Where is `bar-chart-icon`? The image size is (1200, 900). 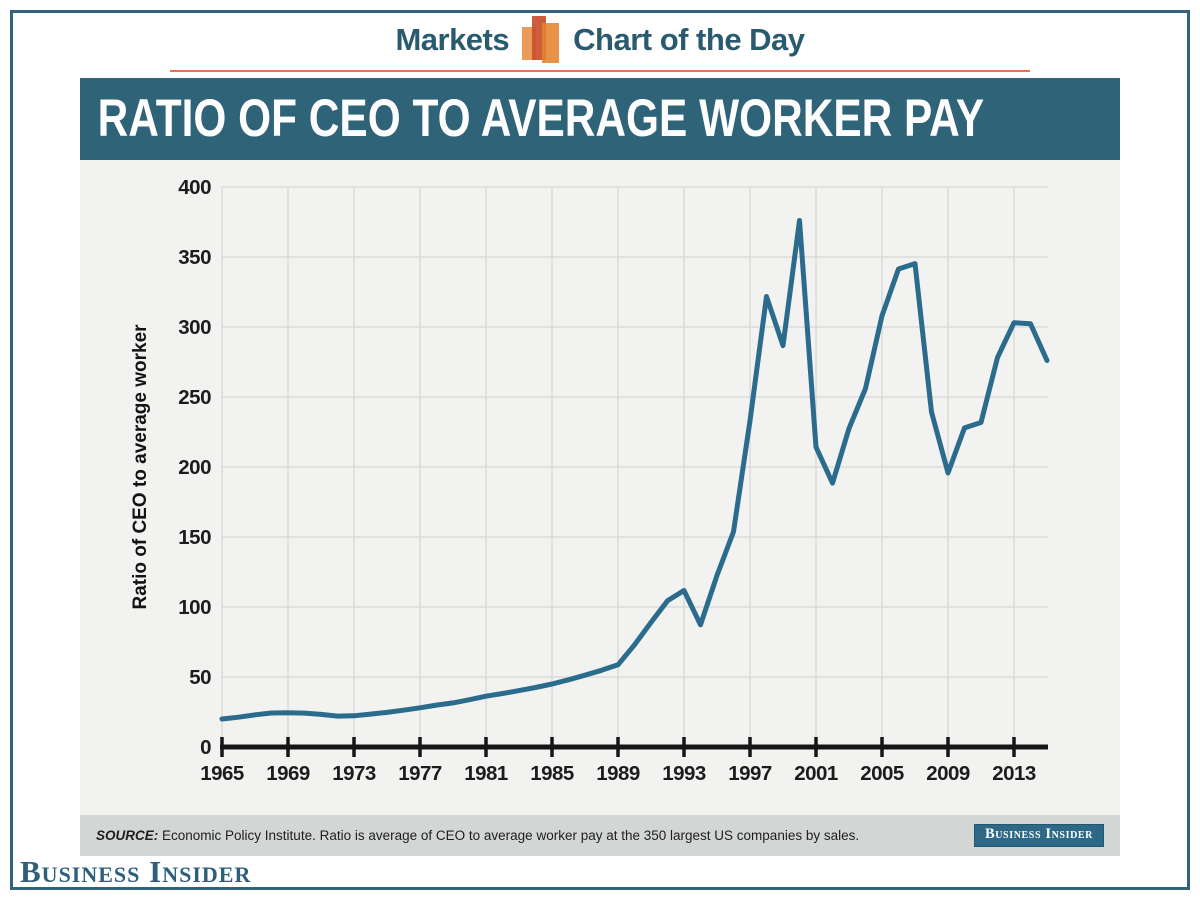 bar-chart-icon is located at coordinates (541, 39).